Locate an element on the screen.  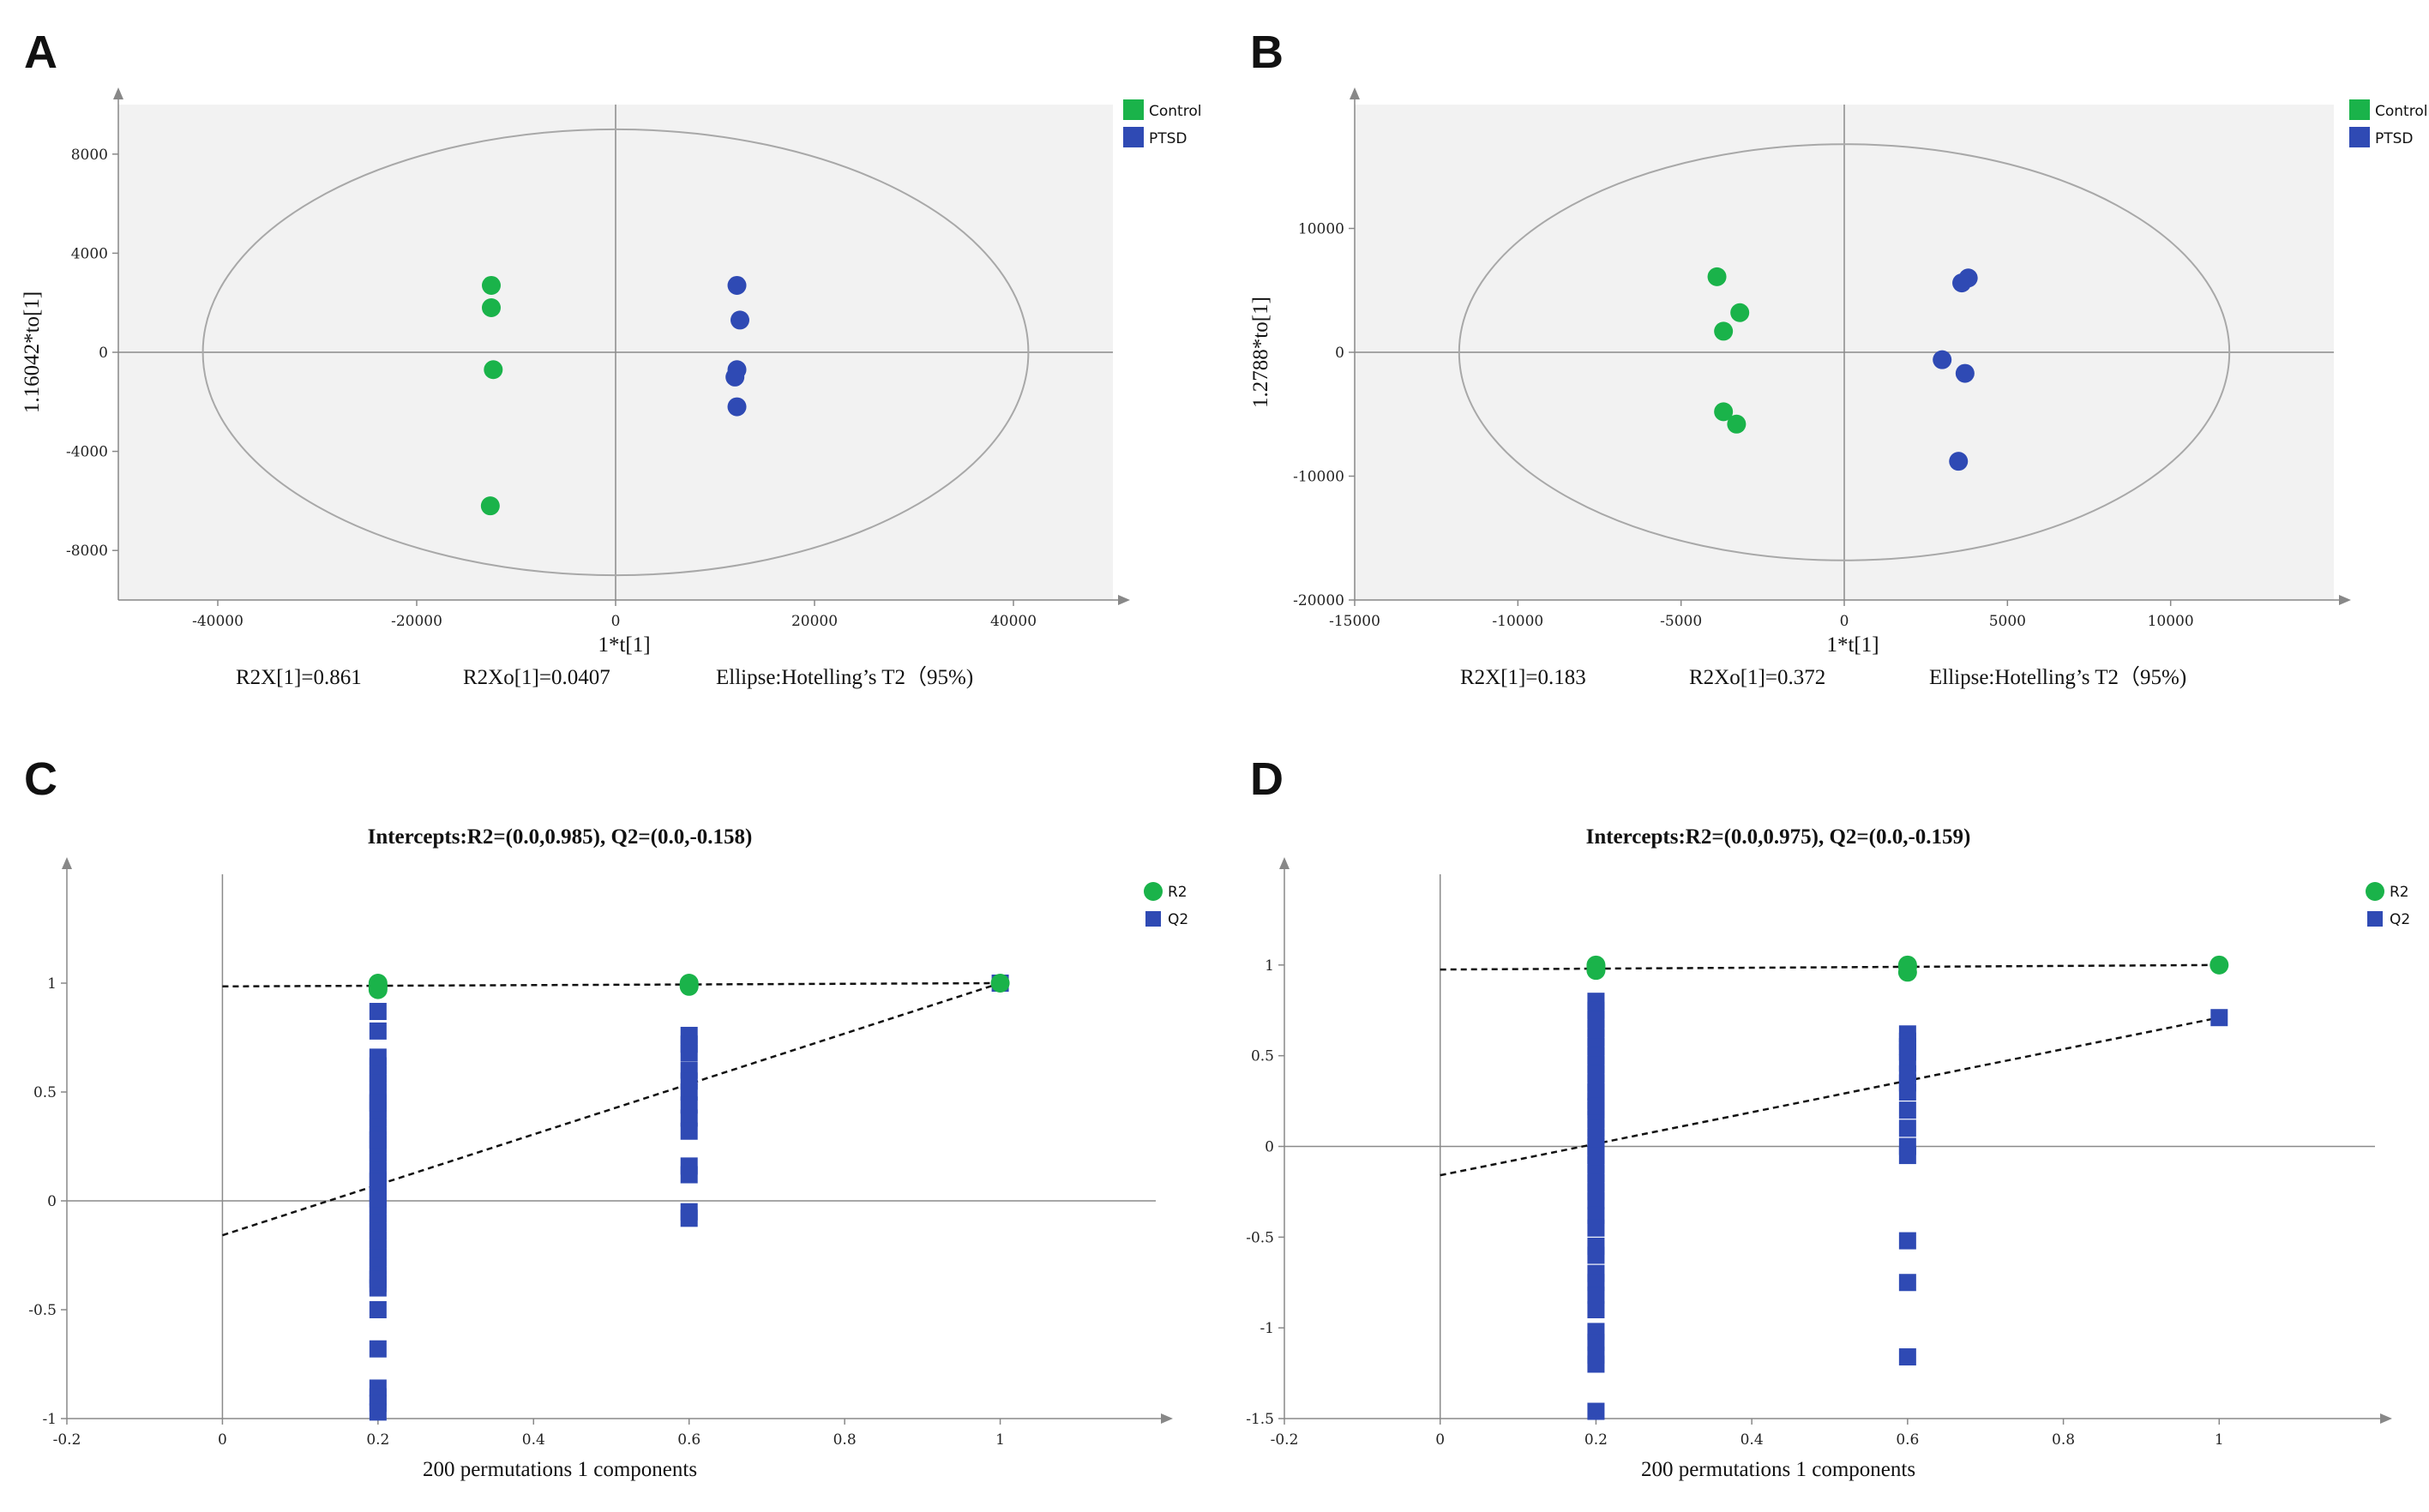
panel-letter-d: D is located at coordinates (1267, 779).